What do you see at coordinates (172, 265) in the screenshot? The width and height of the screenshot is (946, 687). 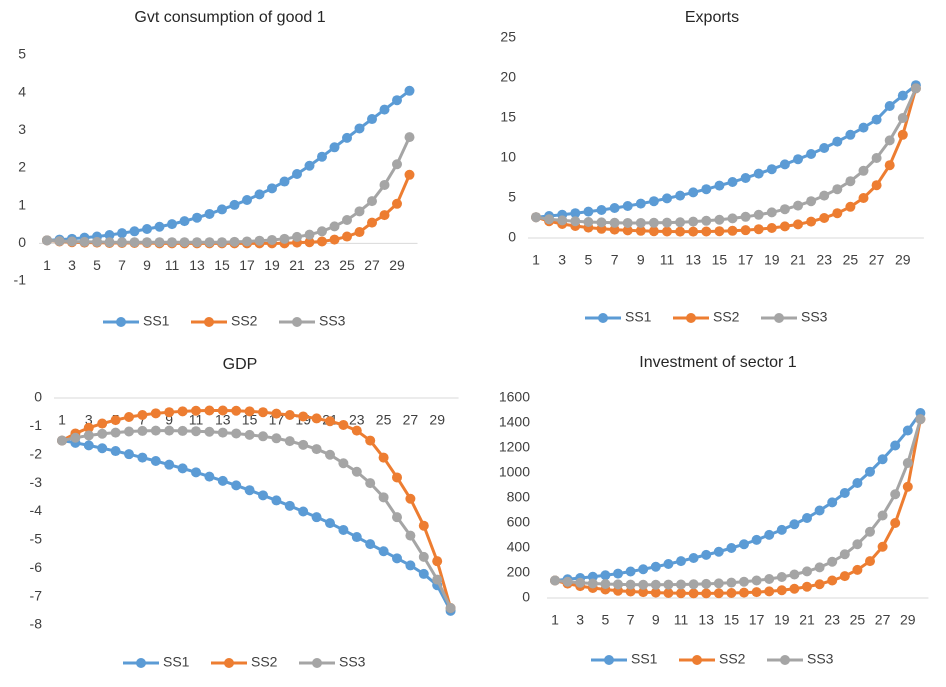 I see `x-tick-label: 11` at bounding box center [172, 265].